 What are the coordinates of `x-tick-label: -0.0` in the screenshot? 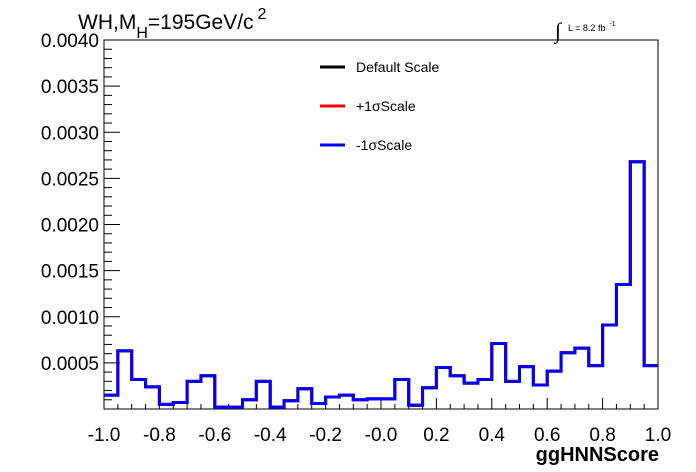 It's located at (381, 435).